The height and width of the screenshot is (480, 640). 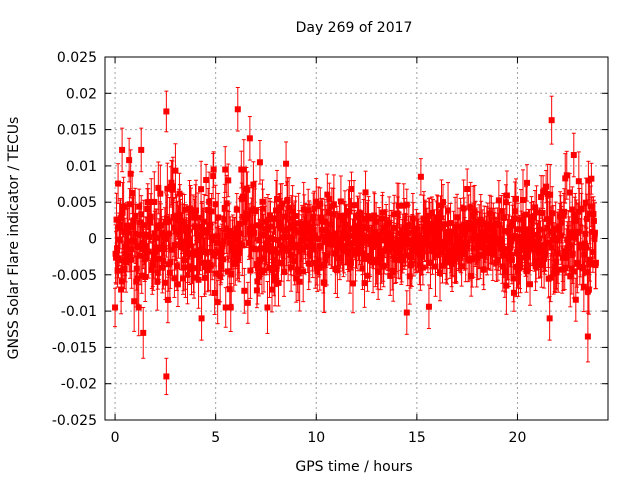 I want to click on y-tick-label: -0.02, so click(x=79, y=385).